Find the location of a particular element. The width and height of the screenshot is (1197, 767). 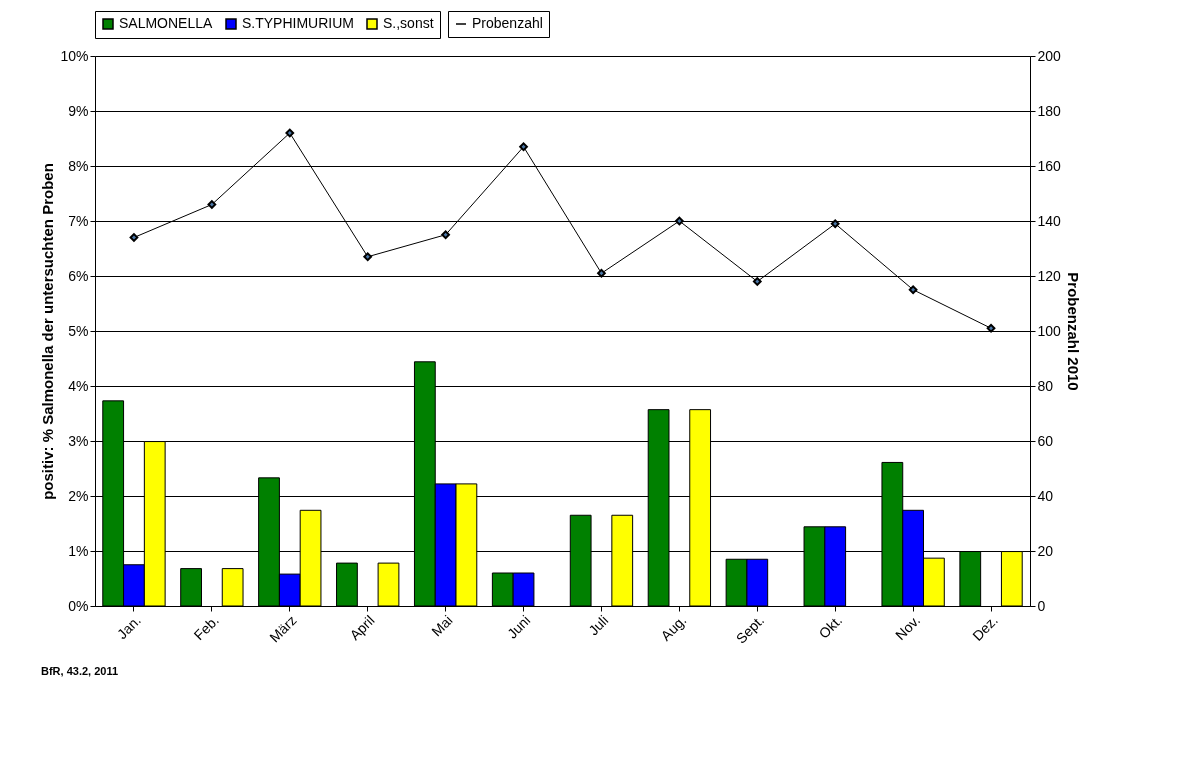

x-tick-label: Juli is located at coordinates (598, 625).